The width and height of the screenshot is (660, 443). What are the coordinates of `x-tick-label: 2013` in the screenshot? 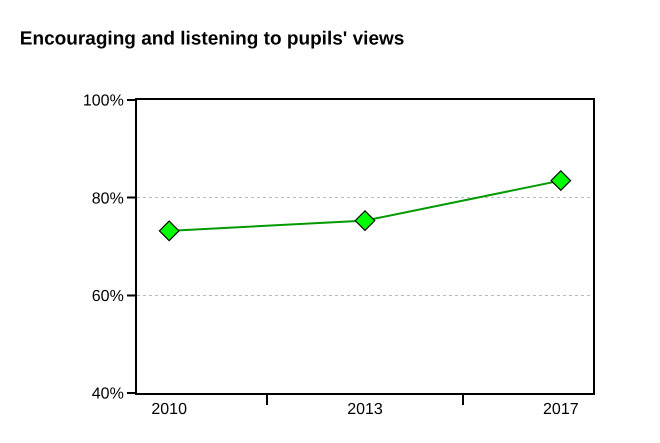 It's located at (365, 409).